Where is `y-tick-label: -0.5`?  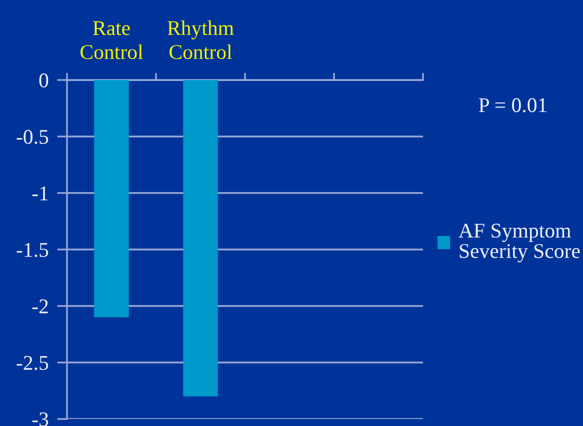 y-tick-label: -0.5 is located at coordinates (32, 137).